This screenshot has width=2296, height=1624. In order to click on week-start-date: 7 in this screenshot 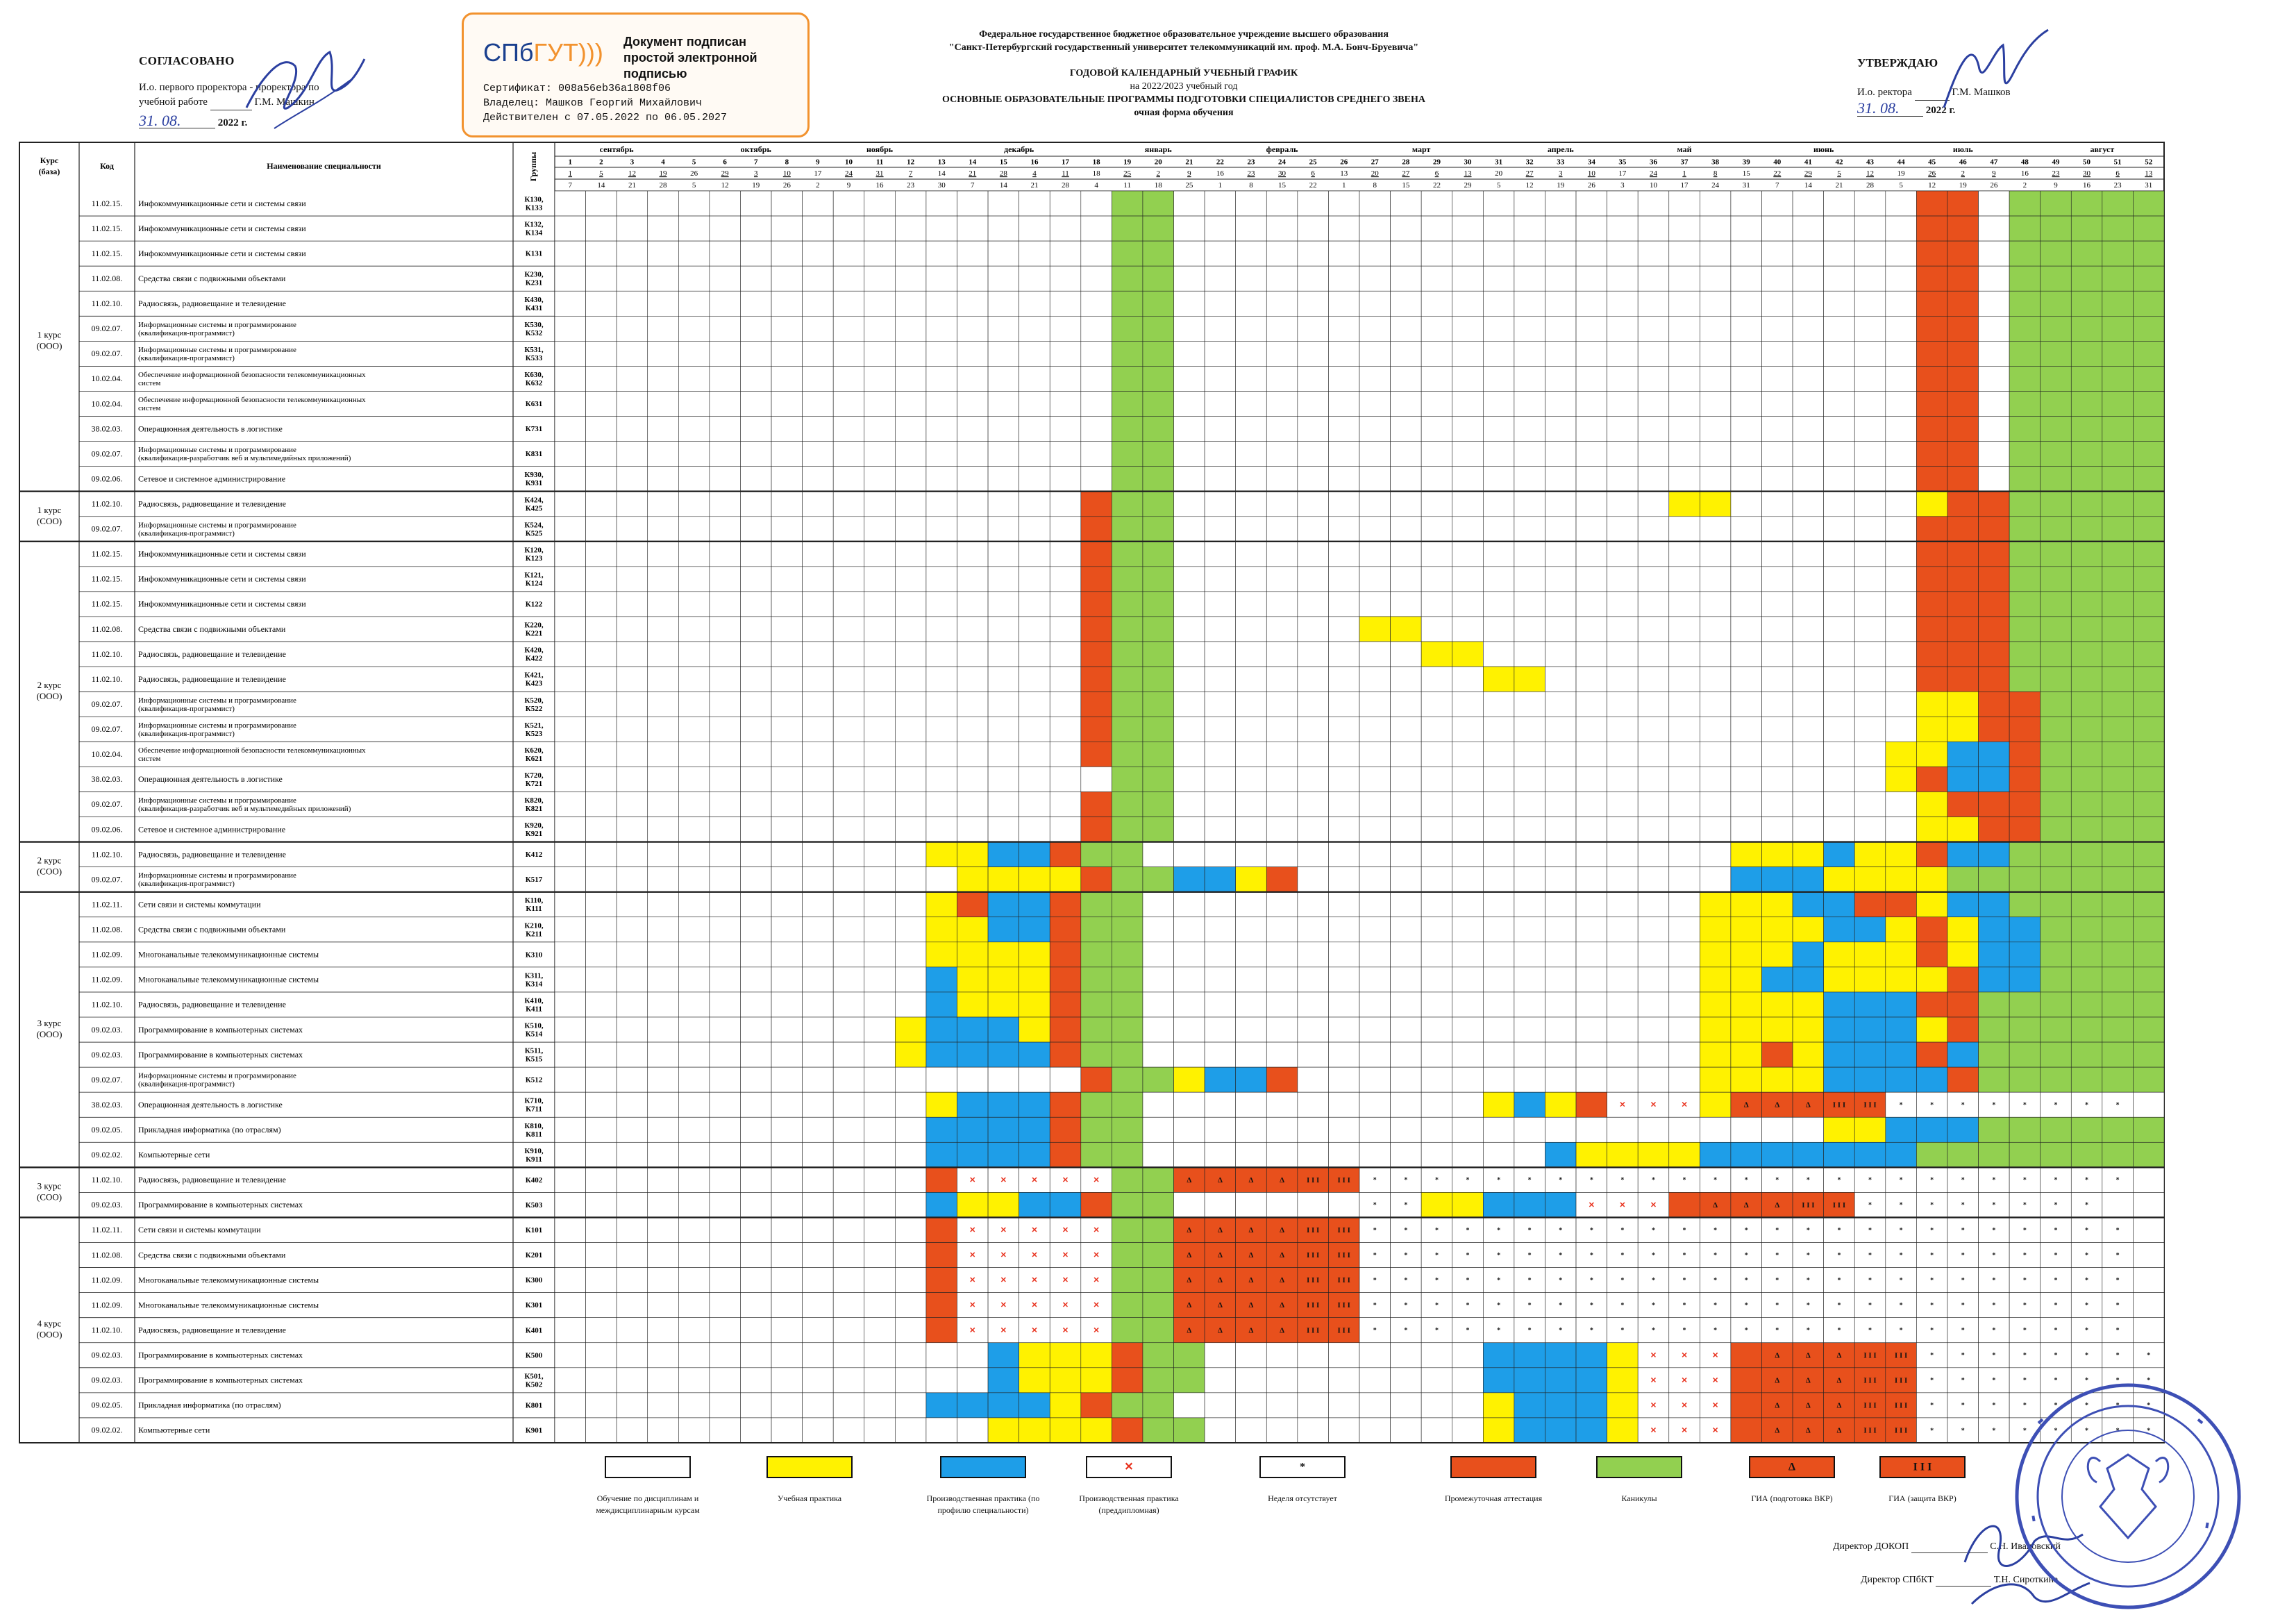, I will do `click(911, 173)`.